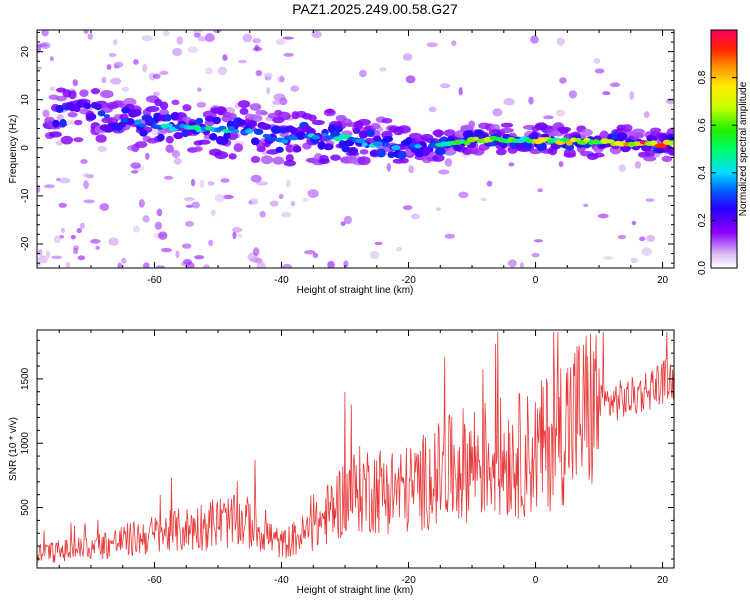  What do you see at coordinates (355, 290) in the screenshot?
I see `spectrogram-xlabel: Height of straight line (km)` at bounding box center [355, 290].